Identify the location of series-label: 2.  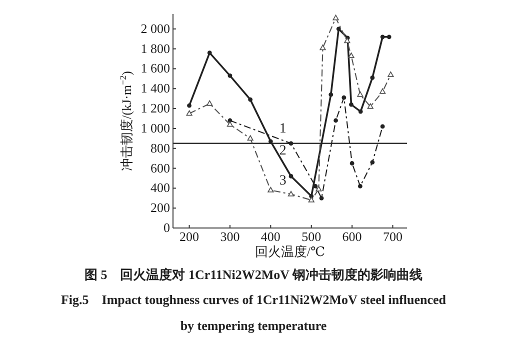
(282, 150).